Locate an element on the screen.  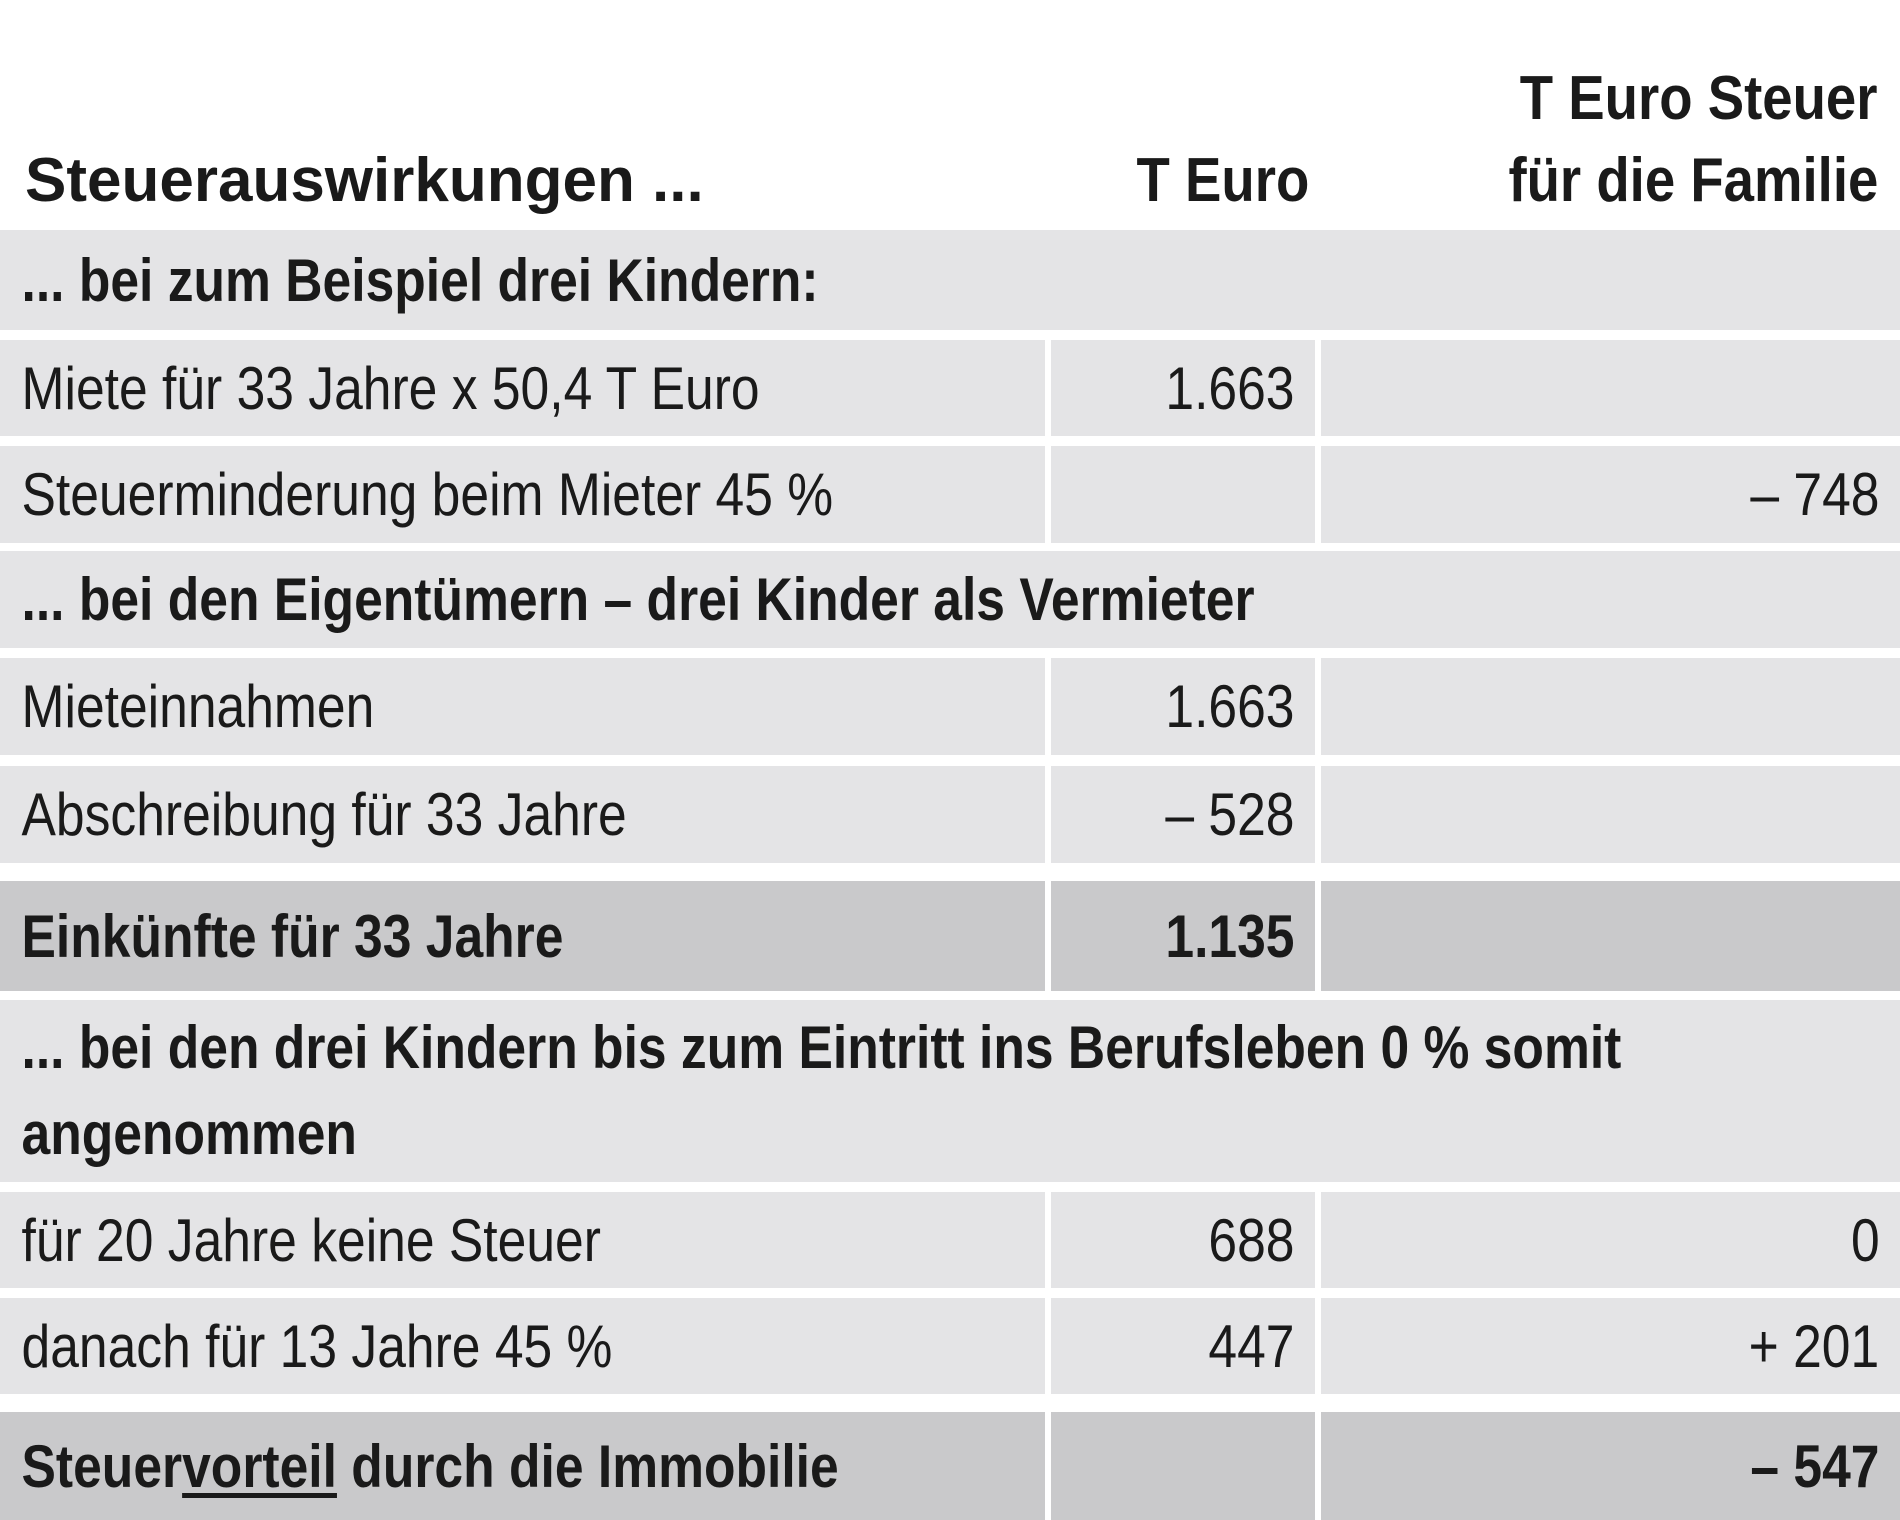
table-row: Miete für 33 Jahre x 50,4 T Euro 1.663 is located at coordinates (950, 388).